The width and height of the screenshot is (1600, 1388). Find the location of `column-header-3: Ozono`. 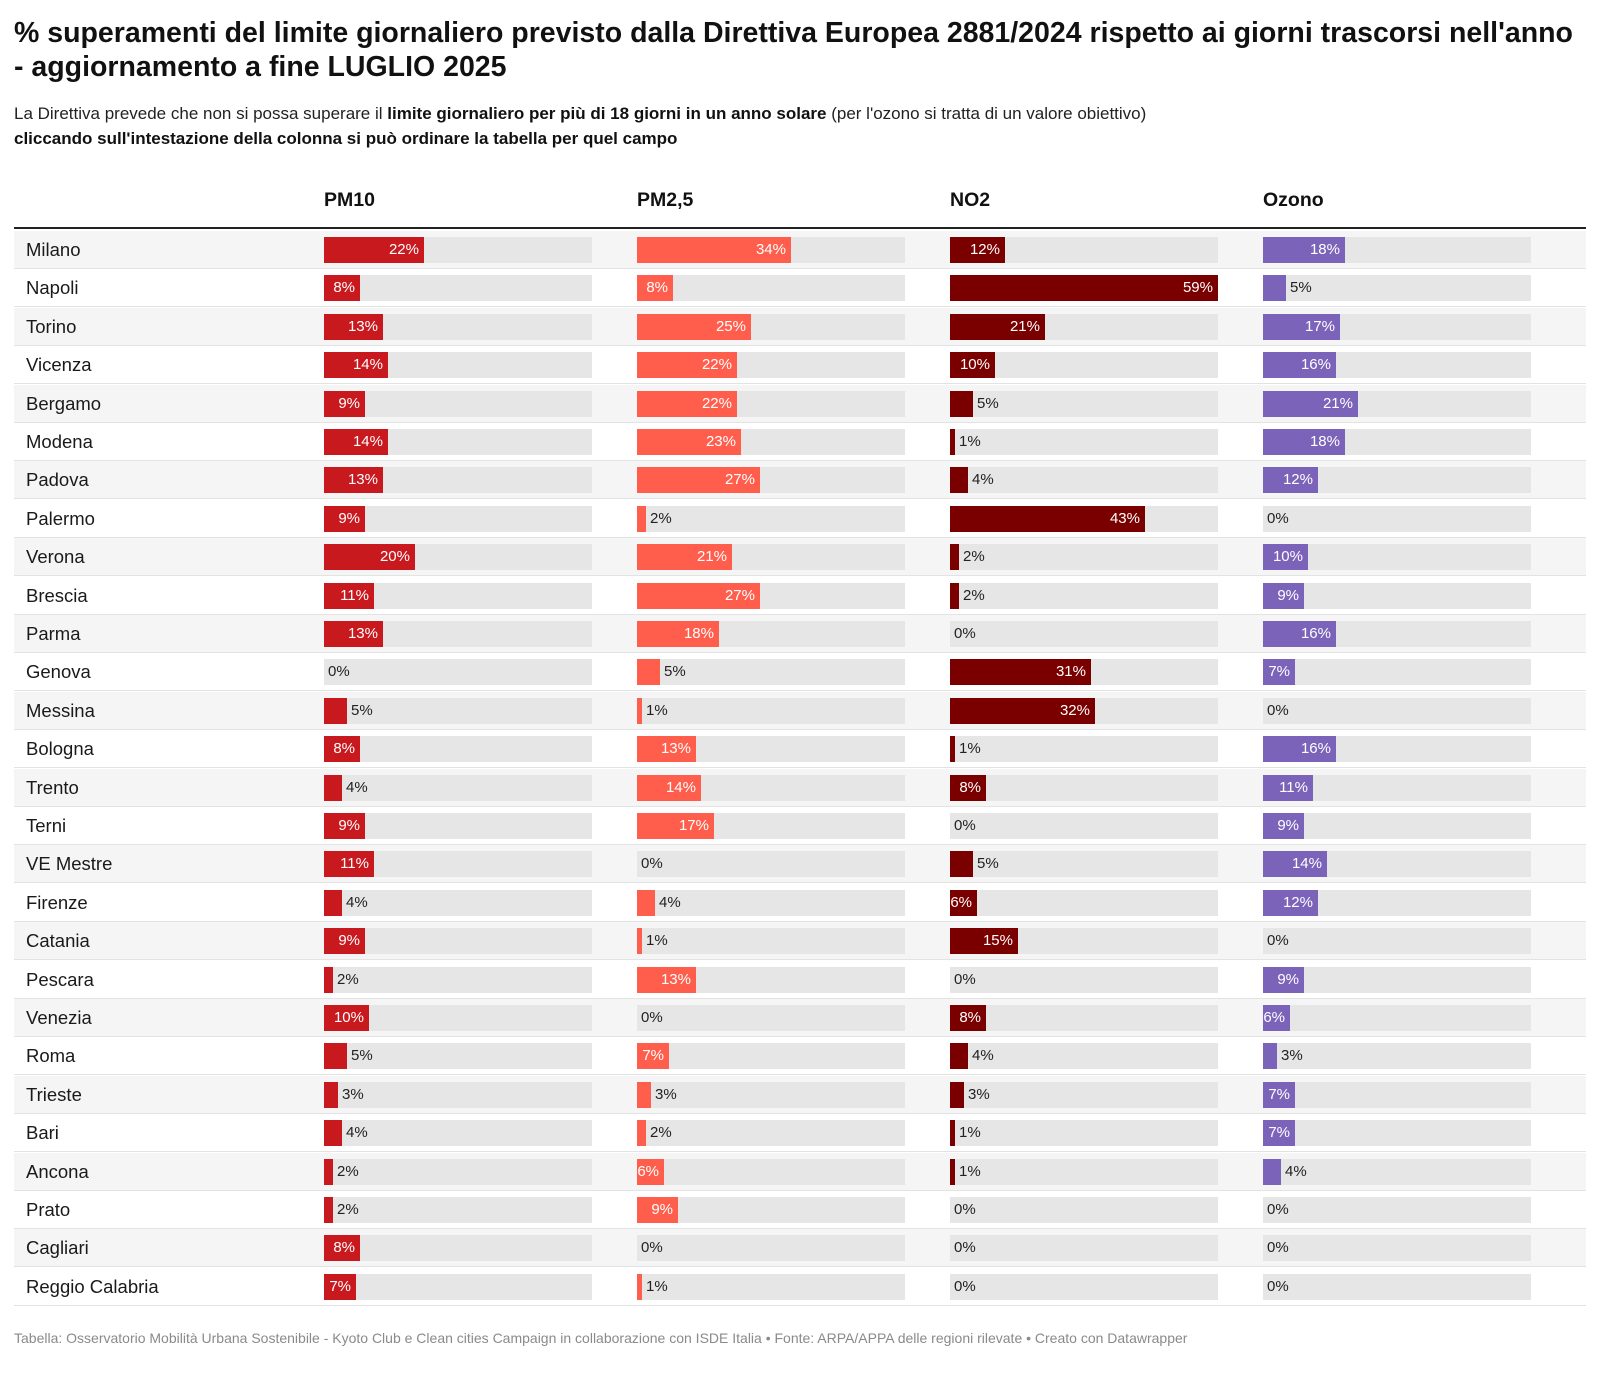

column-header-3: Ozono is located at coordinates (1293, 200).